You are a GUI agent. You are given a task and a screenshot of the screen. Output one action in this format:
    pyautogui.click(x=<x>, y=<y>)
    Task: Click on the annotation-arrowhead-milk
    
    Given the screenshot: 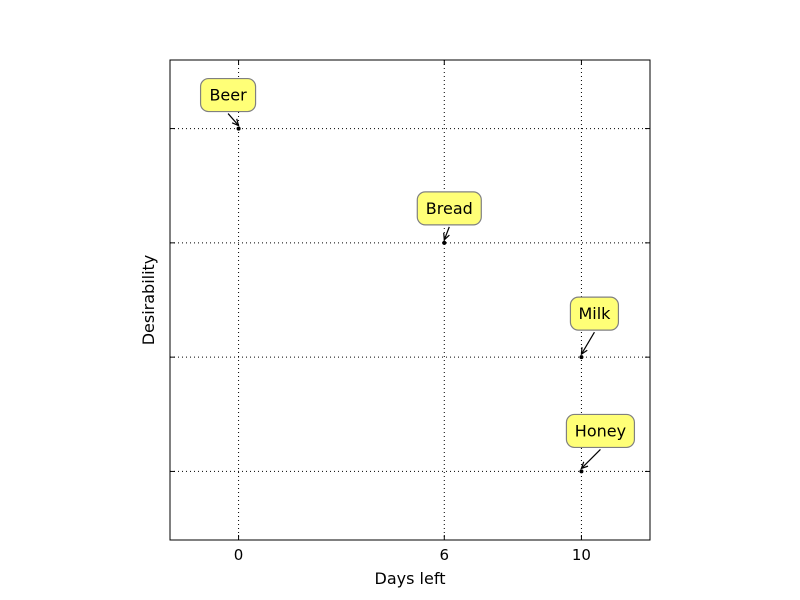 What is the action you would take?
    pyautogui.click(x=584, y=351)
    